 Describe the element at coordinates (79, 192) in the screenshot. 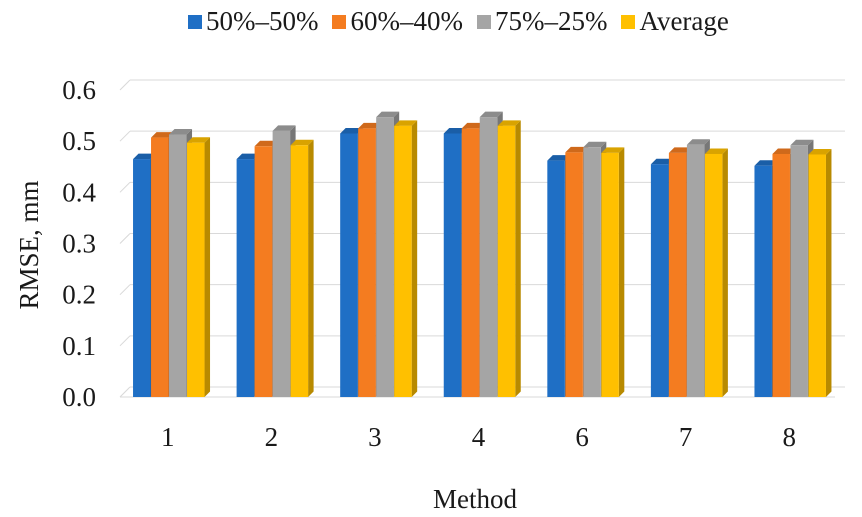

I see `y-tick-label: 0.4` at that location.